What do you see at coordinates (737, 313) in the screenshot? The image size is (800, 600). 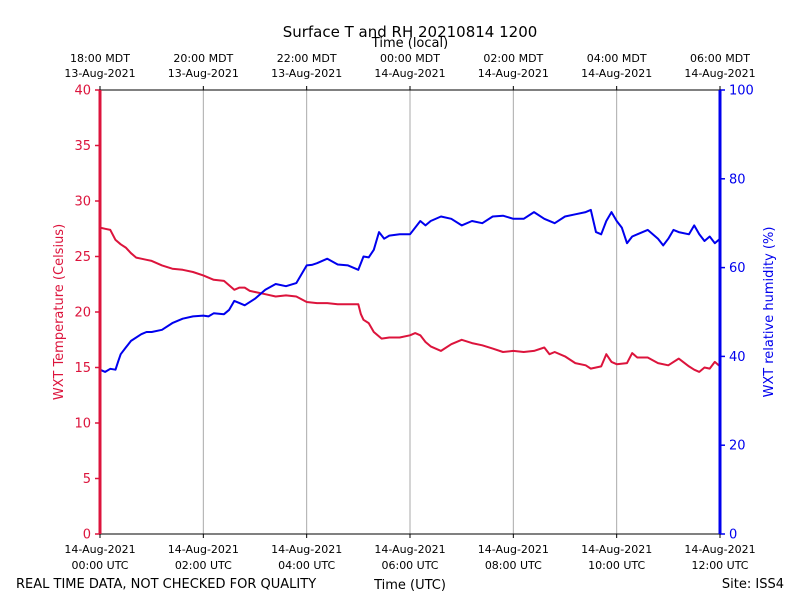 I see `right-axis-ticks: 0 20 40 60 80 100` at bounding box center [737, 313].